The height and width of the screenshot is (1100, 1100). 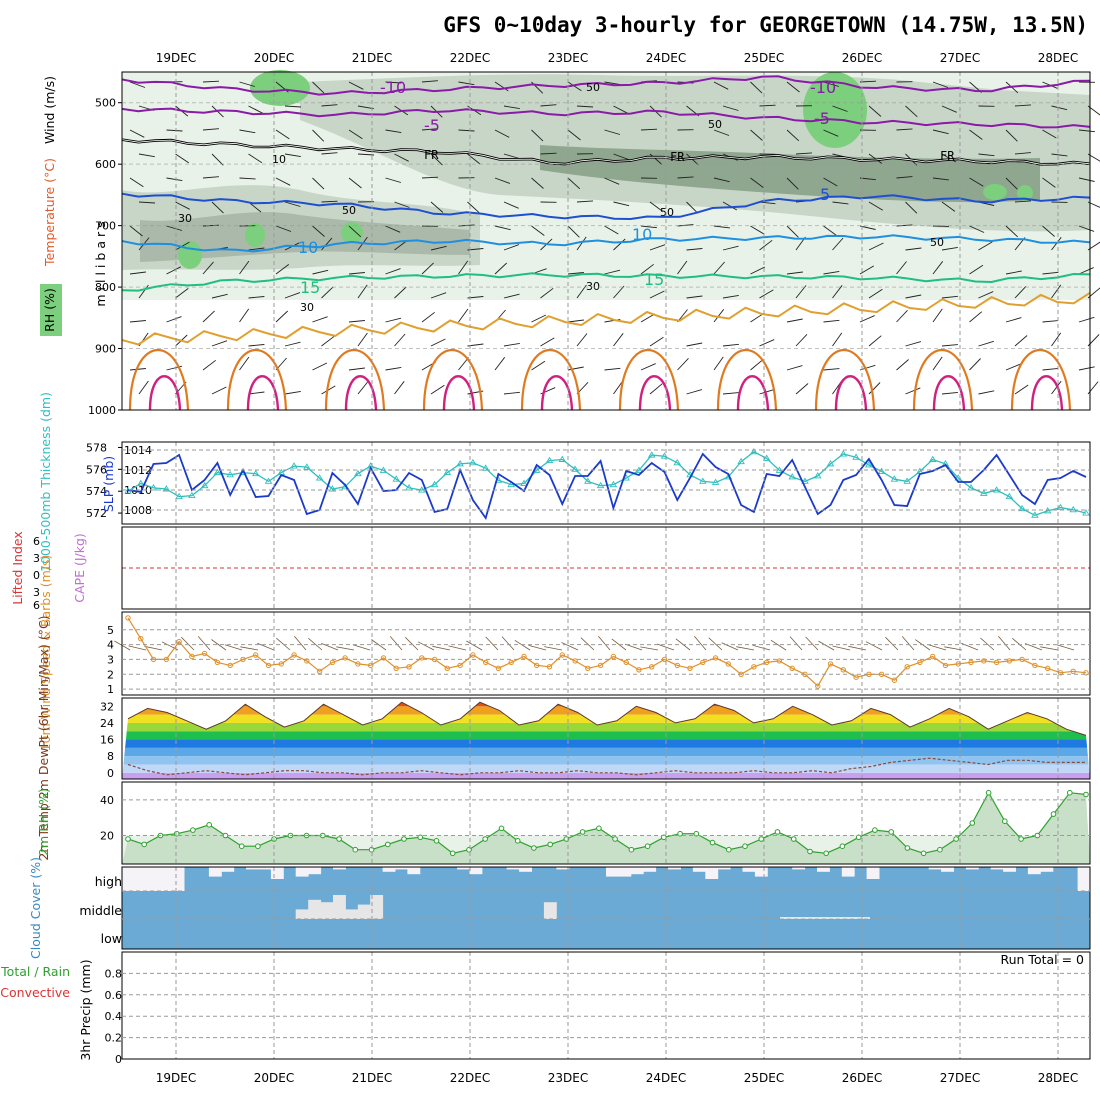 I want to click on ylabel-2m-temp: 2m Temp 2m DewPt (6hr Min/Max) (°C), so click(x=43, y=737).